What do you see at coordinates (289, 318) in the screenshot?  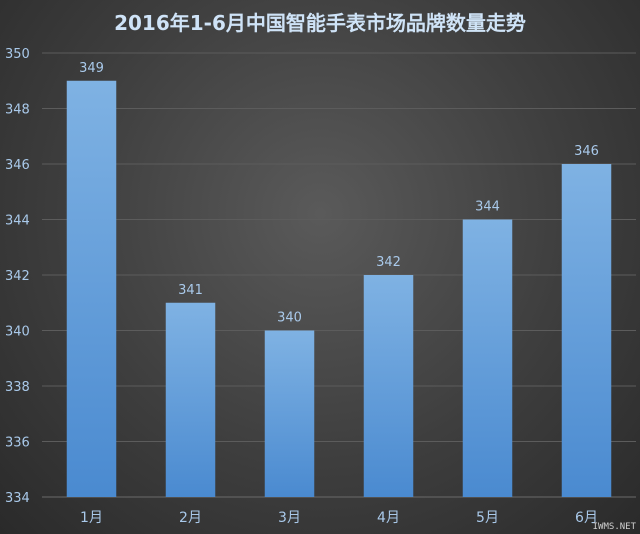 I see `data-label: 340` at bounding box center [289, 318].